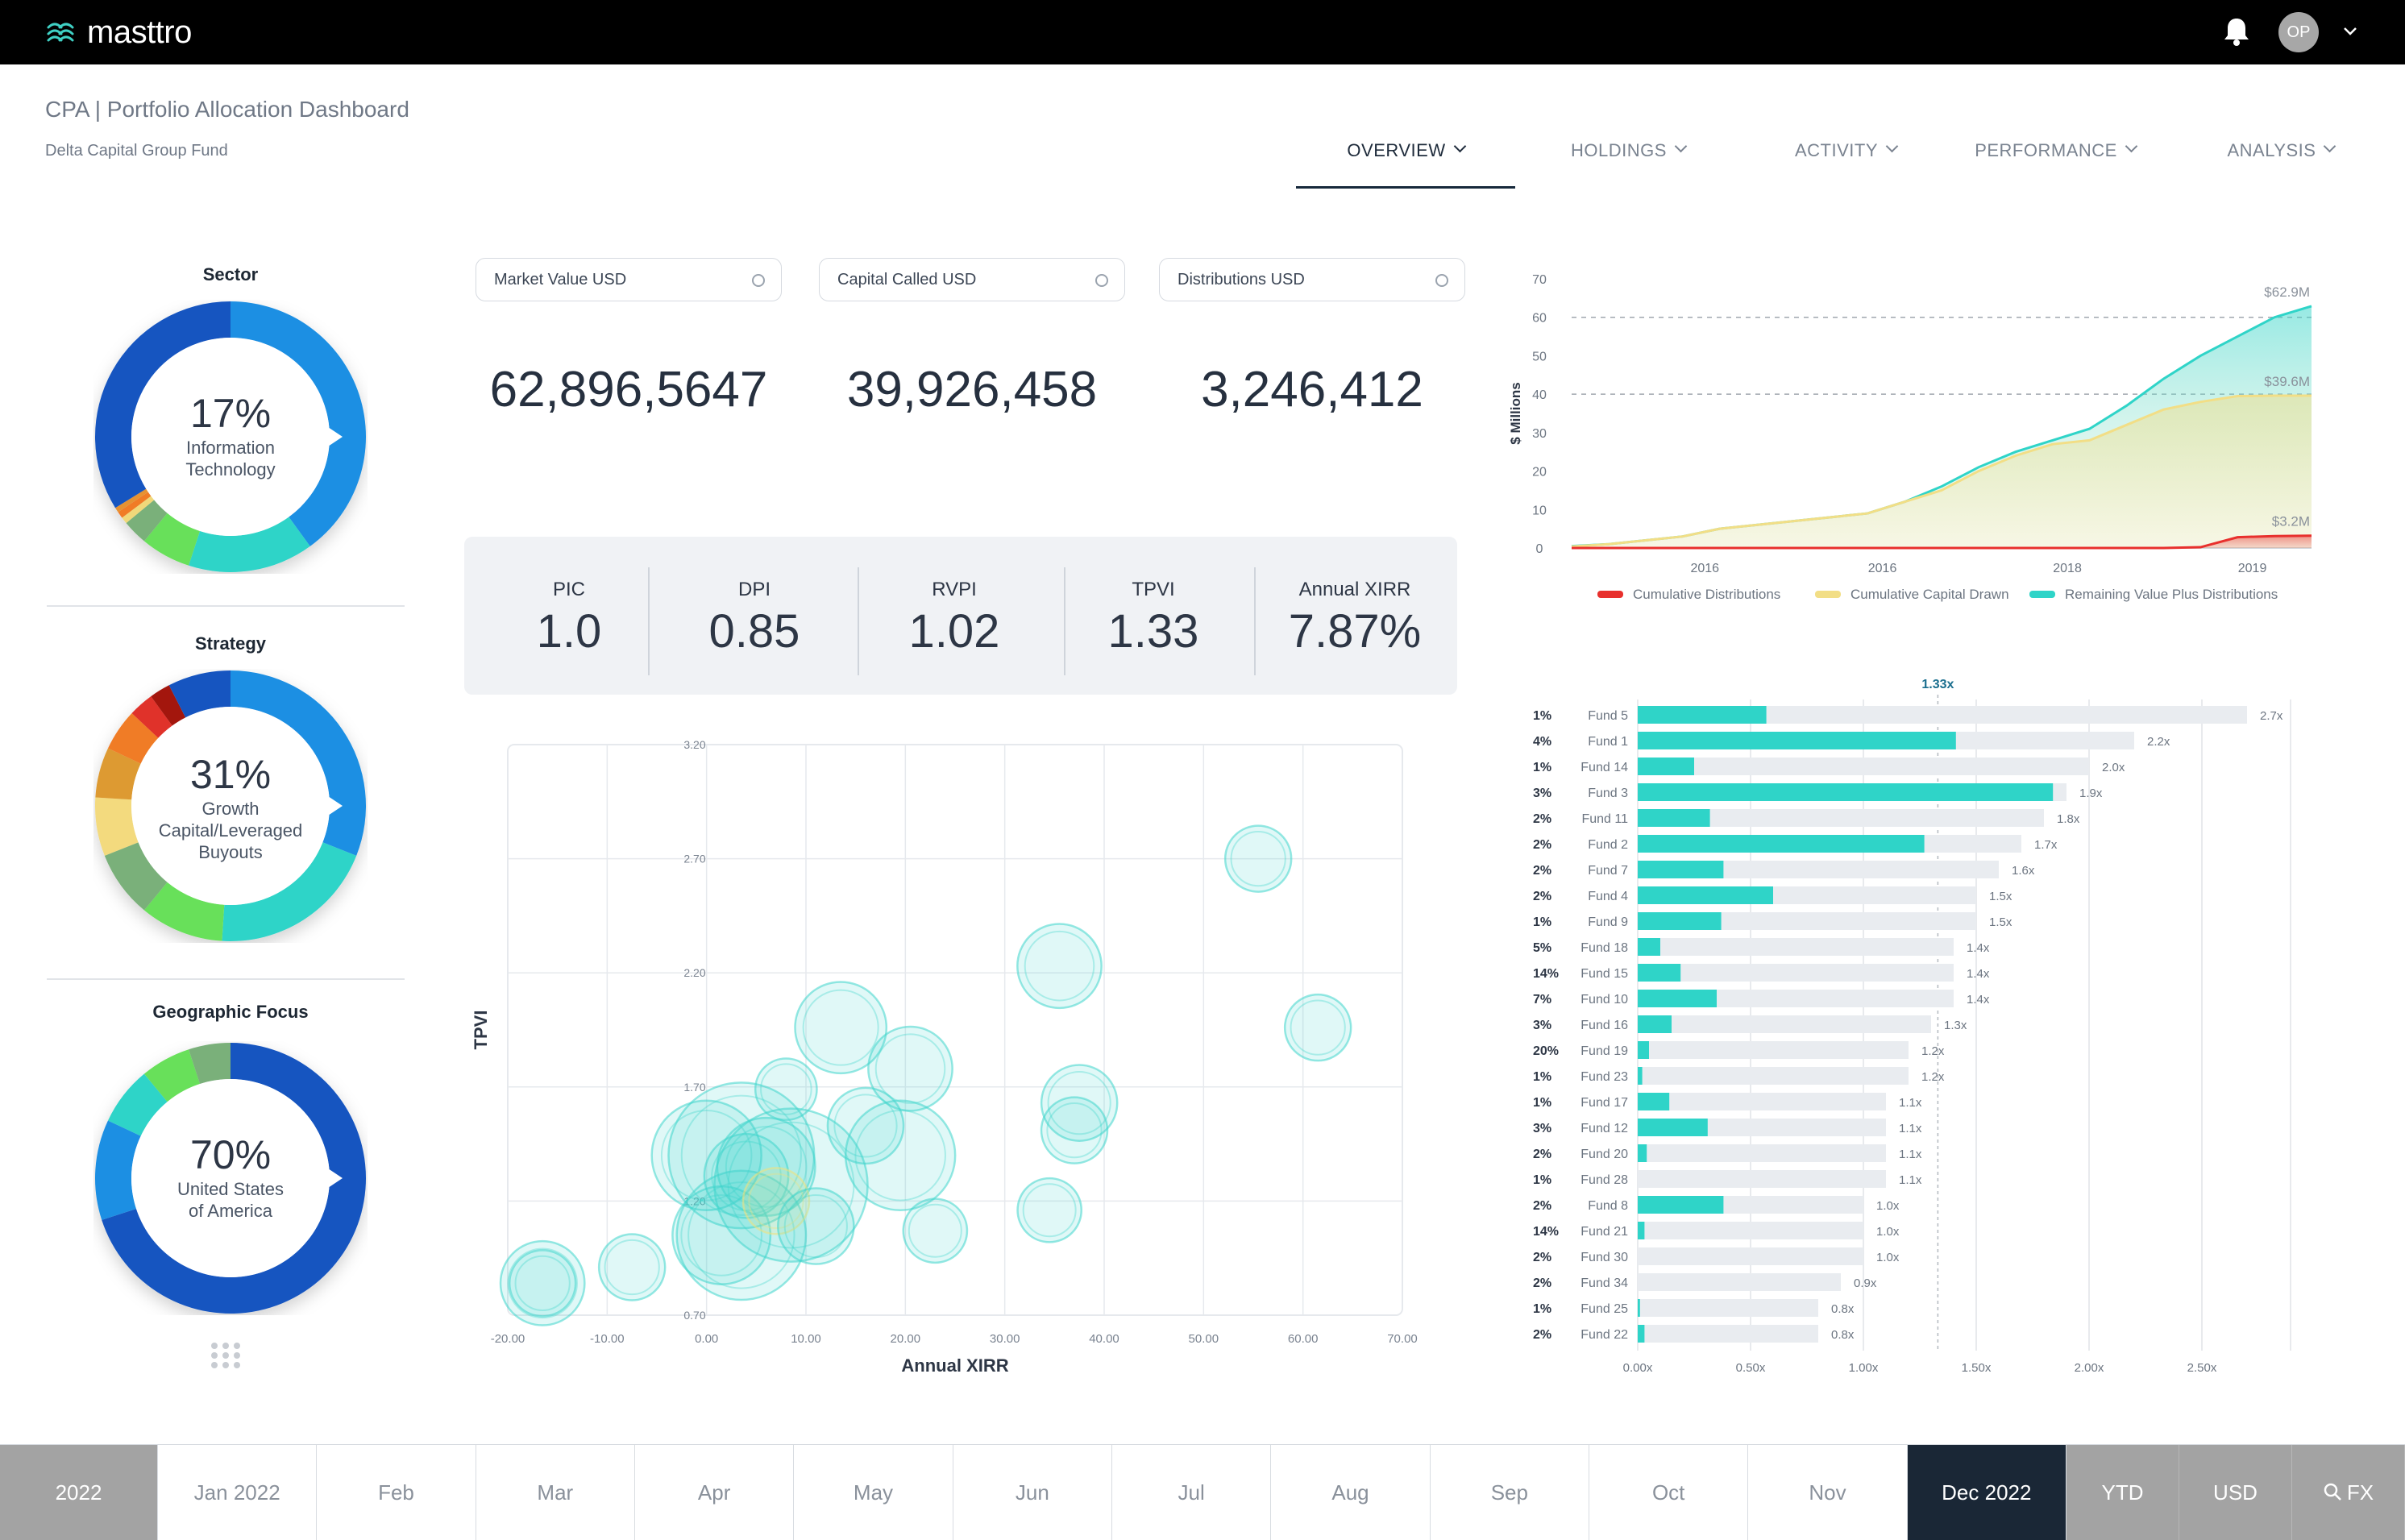 This screenshot has width=2405, height=1540. What do you see at coordinates (1405, 162) in the screenshot?
I see `tab-overview: OVERVIEW` at bounding box center [1405, 162].